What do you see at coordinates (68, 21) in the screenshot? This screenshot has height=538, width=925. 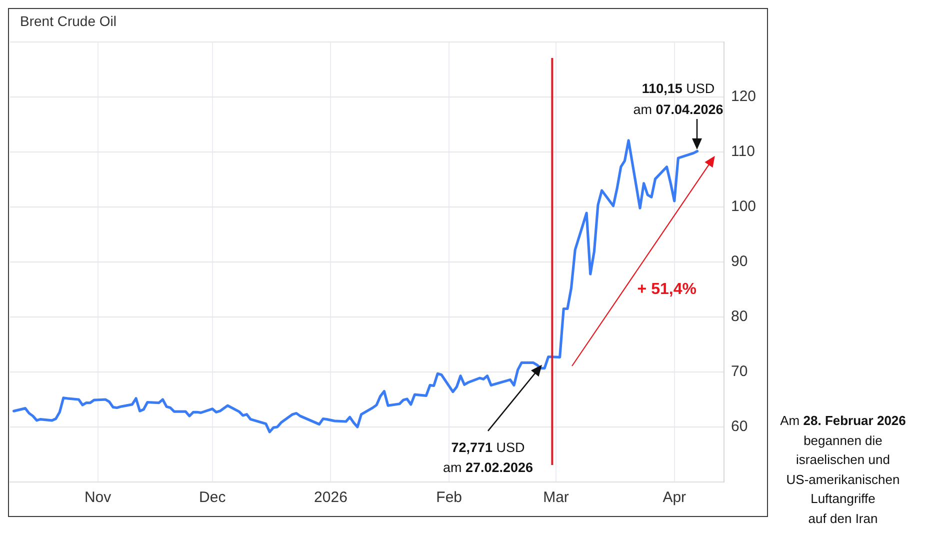 I see `chart-title: Brent Crude Oil` at bounding box center [68, 21].